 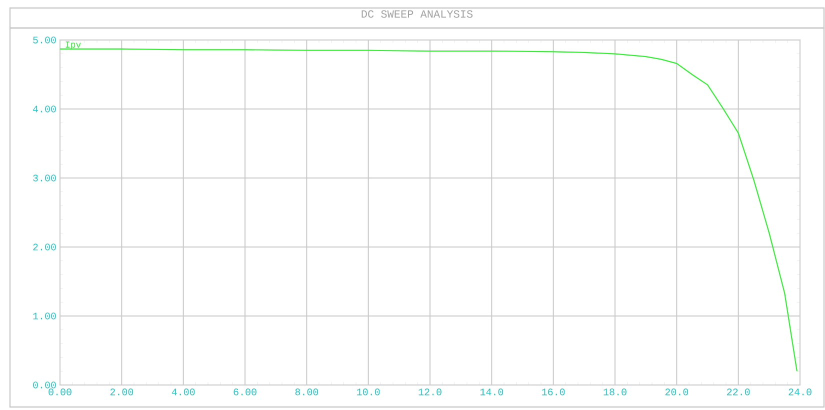 What do you see at coordinates (245, 392) in the screenshot?
I see `x-tick-label: 6.00` at bounding box center [245, 392].